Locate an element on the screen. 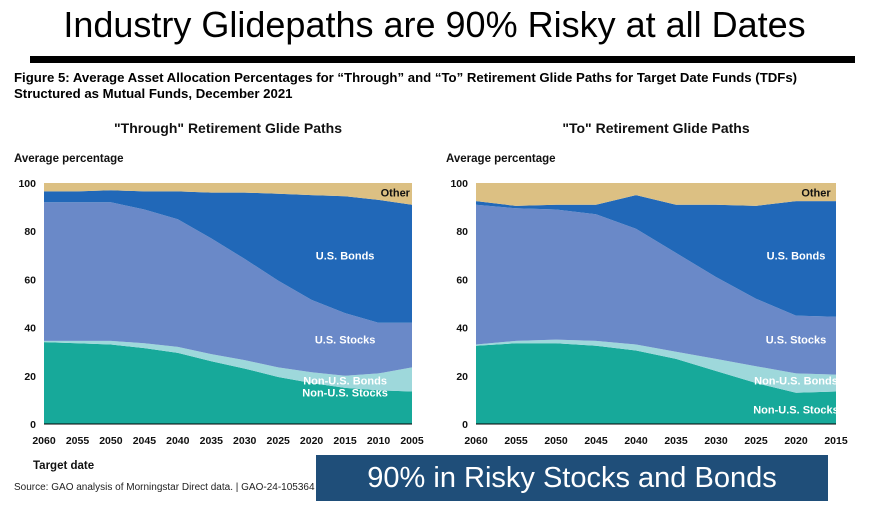 The image size is (869, 512). x-tick-label-1: 2040 is located at coordinates (636, 441).